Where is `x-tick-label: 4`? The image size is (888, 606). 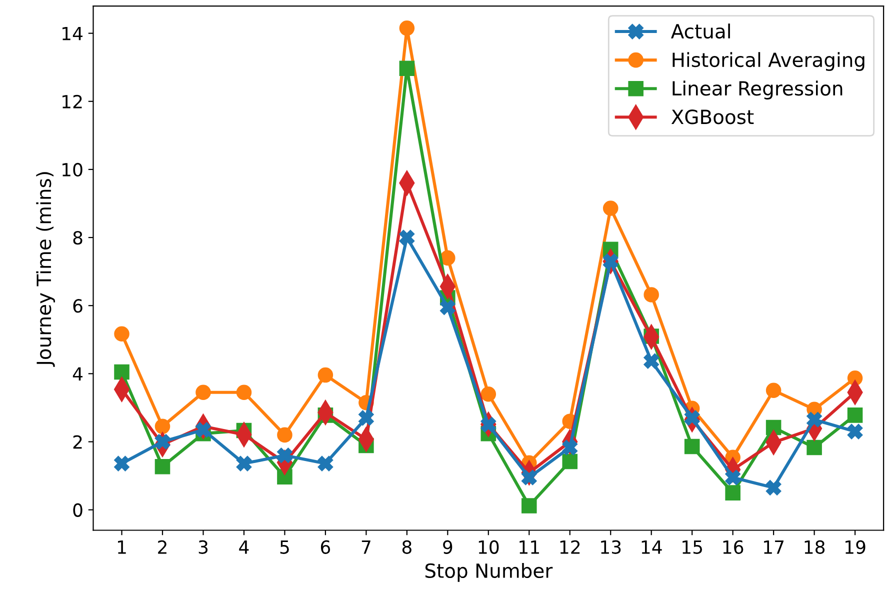 x-tick-label: 4 is located at coordinates (244, 547).